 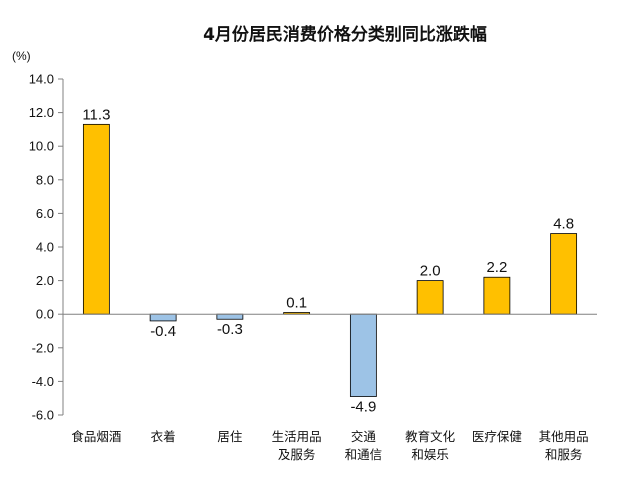 I want to click on y-tick-label: -4.0, so click(x=43, y=381).